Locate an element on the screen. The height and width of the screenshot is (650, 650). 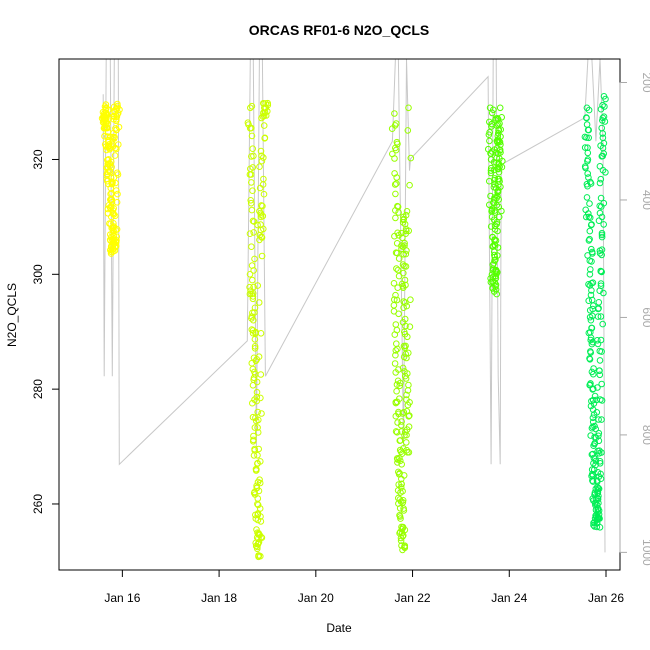
x-tick-label: Jan 18 is located at coordinates (219, 598).